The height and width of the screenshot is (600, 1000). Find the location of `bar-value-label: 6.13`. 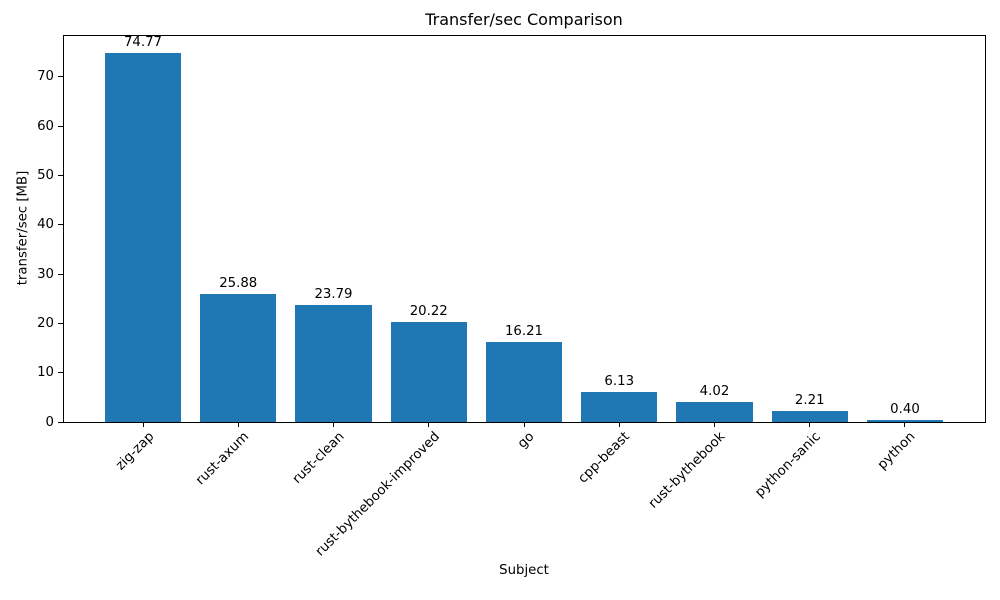

bar-value-label: 6.13 is located at coordinates (619, 381).